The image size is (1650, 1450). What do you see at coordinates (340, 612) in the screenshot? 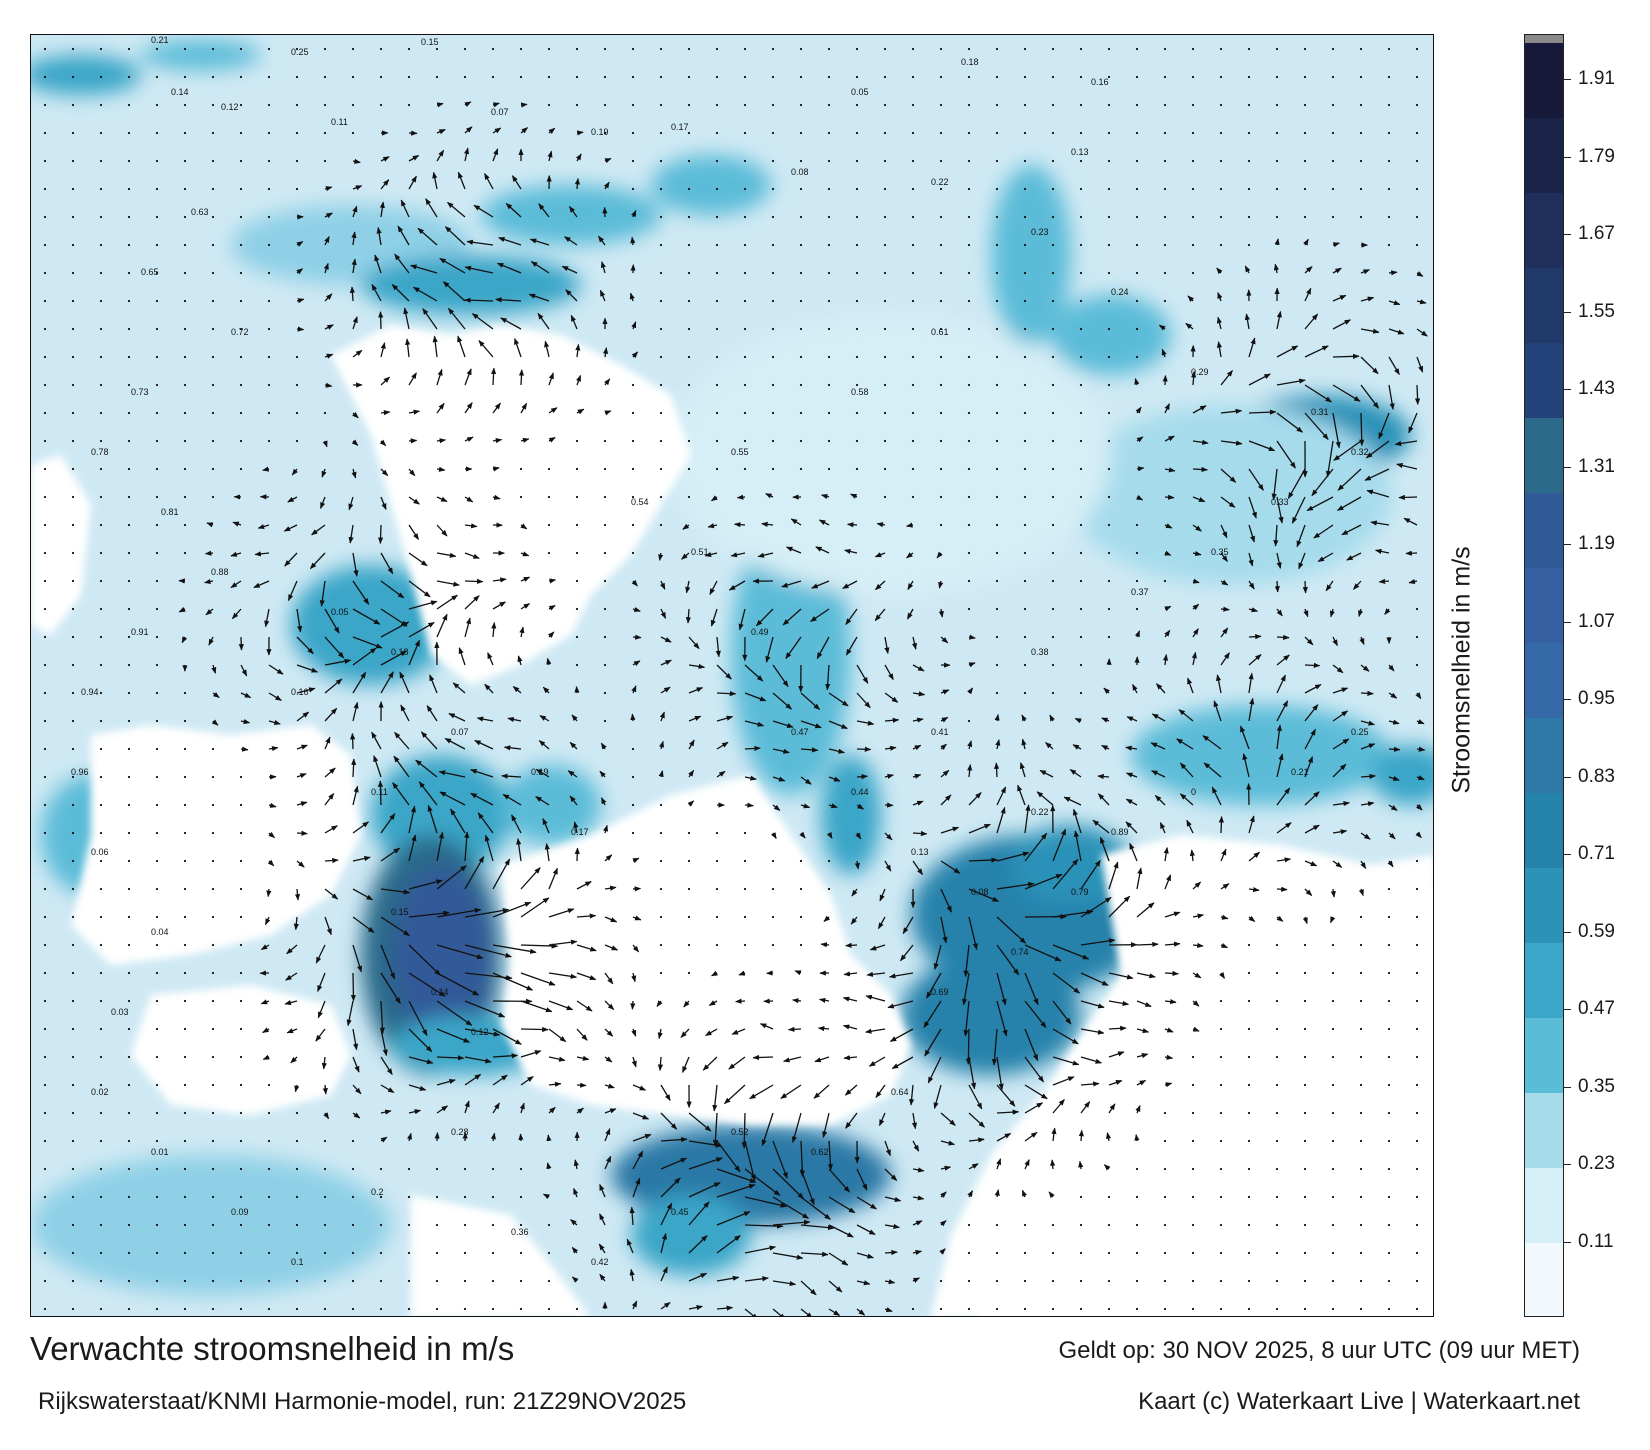
I see `speed-value-label: 0.05` at bounding box center [340, 612].